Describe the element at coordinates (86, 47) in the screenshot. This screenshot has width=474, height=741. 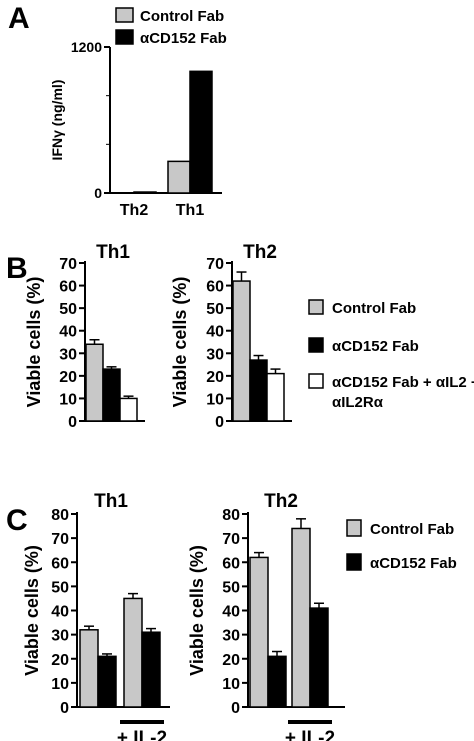
I see `y-tick-label-a: 1200` at that location.